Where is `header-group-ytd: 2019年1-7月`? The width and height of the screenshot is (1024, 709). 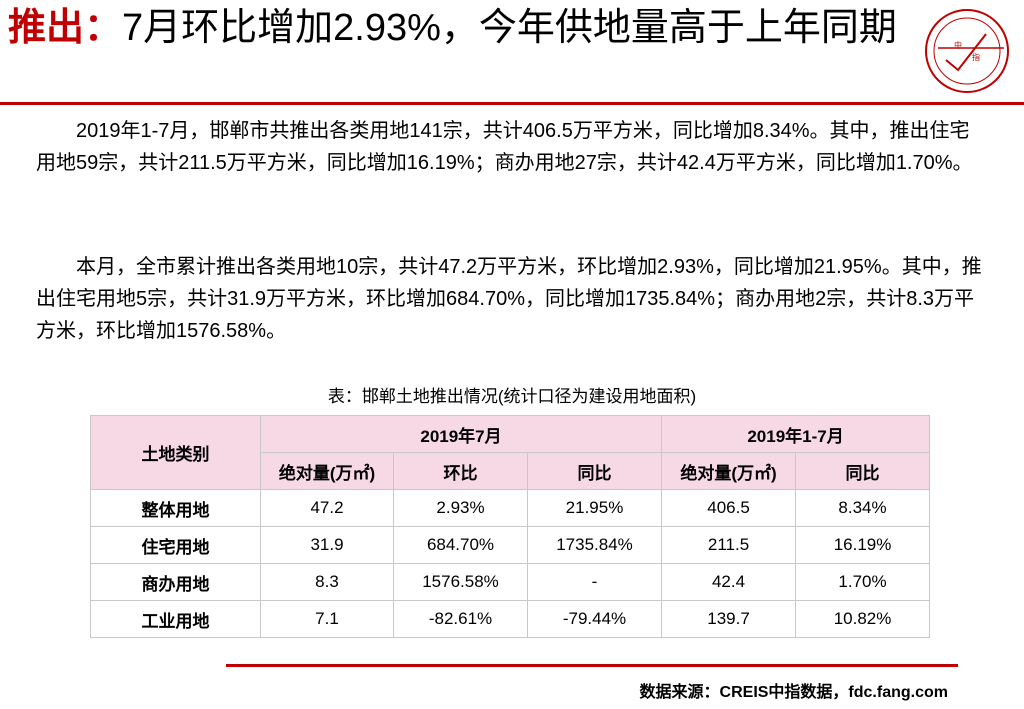
header-group-ytd: 2019年1-7月 is located at coordinates (796, 434).